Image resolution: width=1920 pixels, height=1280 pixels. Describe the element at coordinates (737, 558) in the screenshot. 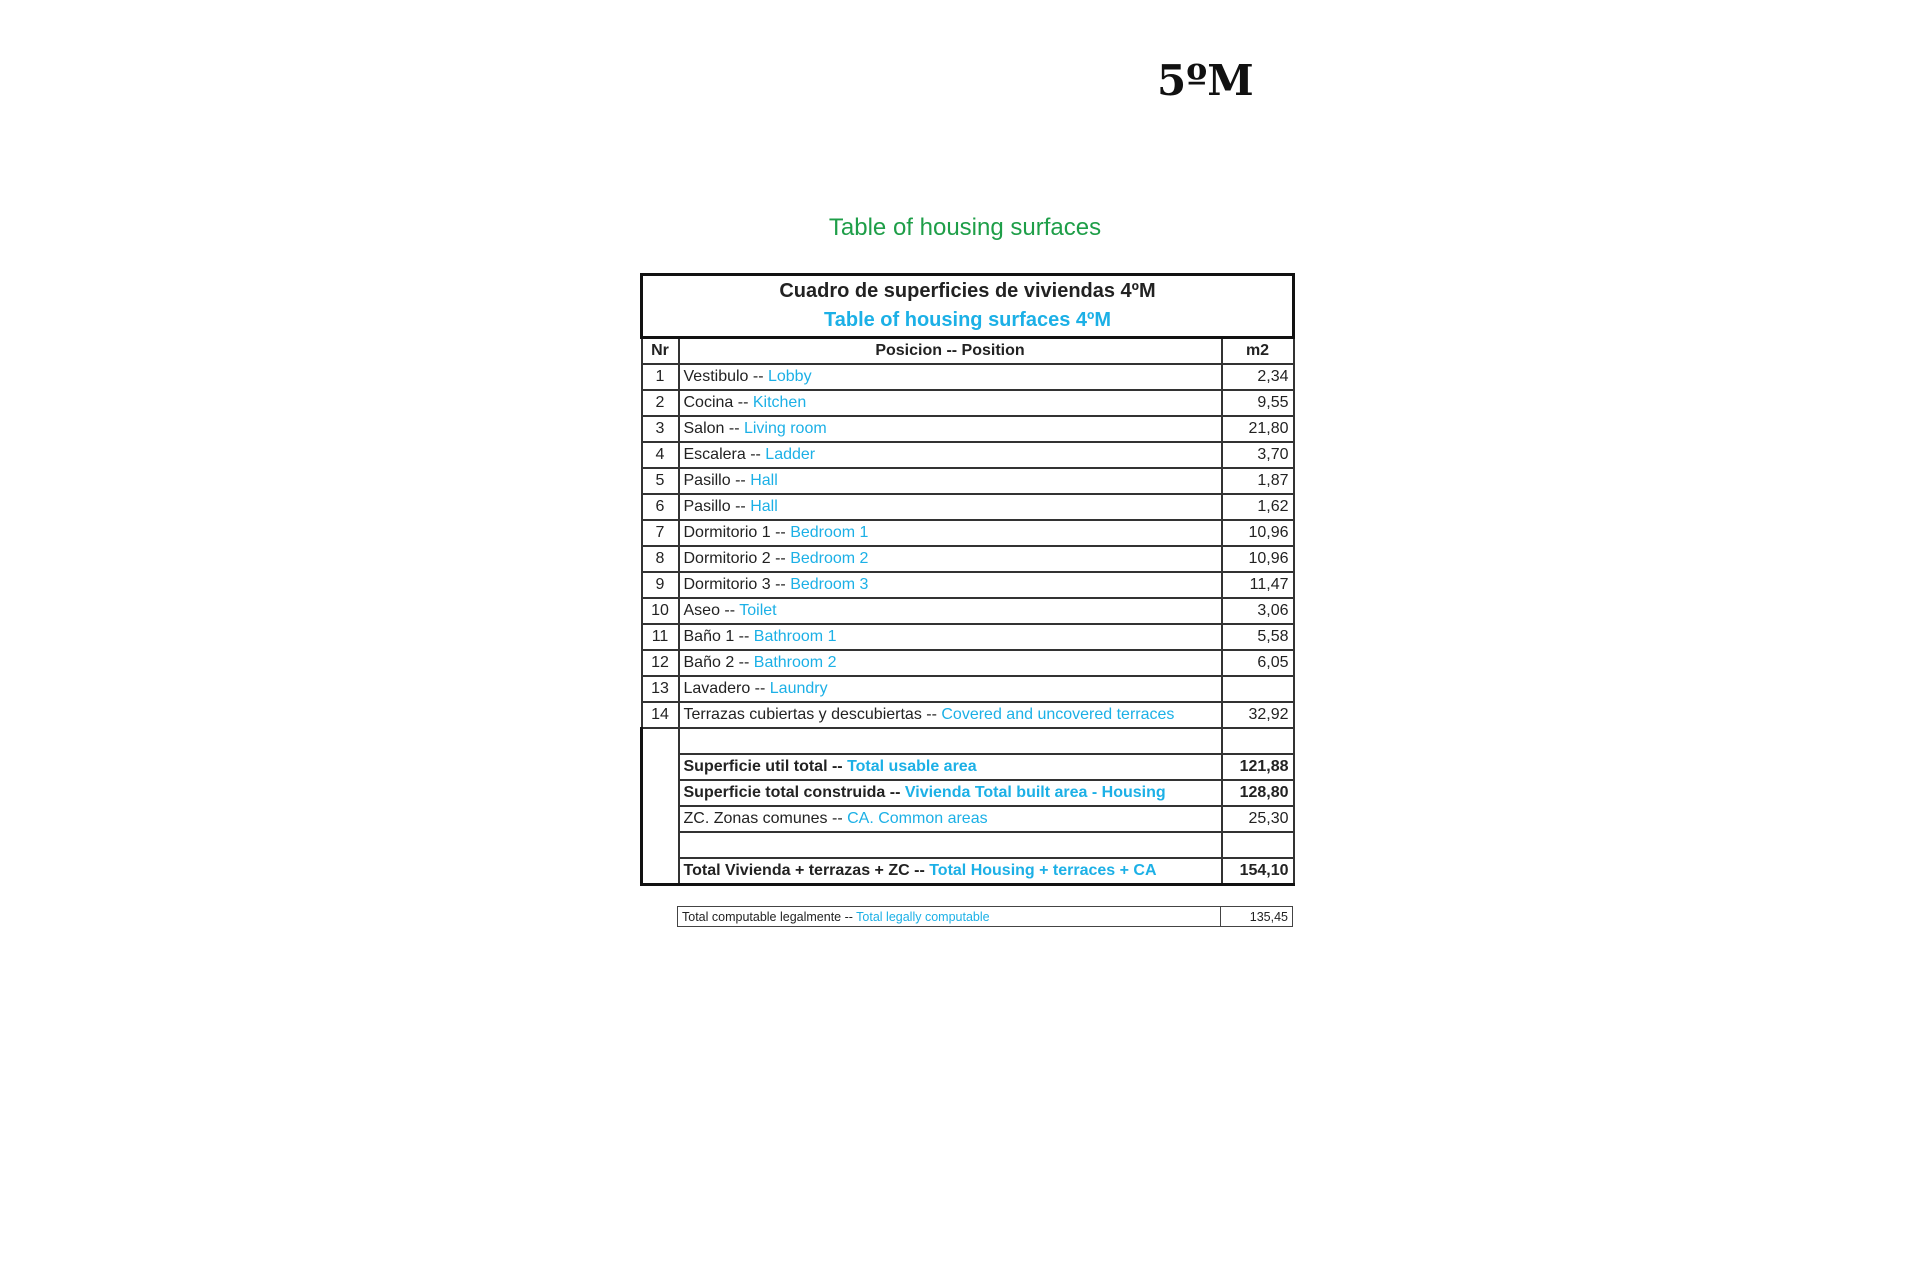

I see `position-es: Dormitorio 2 --` at that location.